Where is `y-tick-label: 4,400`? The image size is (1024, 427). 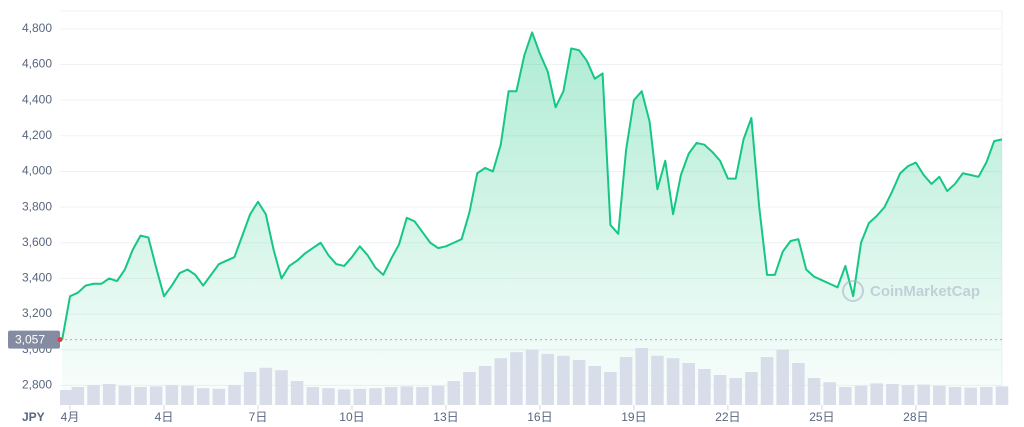
y-tick-label: 4,400 is located at coordinates (37, 99).